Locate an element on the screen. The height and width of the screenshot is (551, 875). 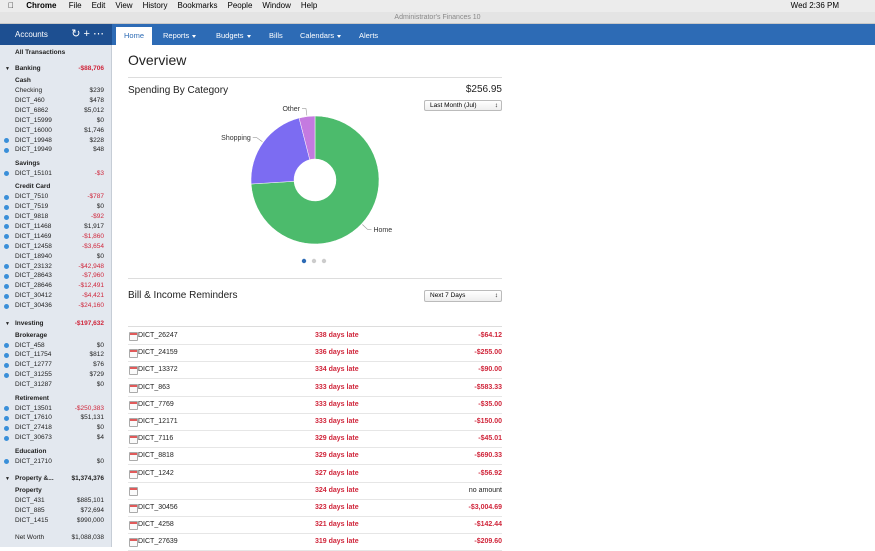
tab: Budgets is located at coordinates (233, 36).